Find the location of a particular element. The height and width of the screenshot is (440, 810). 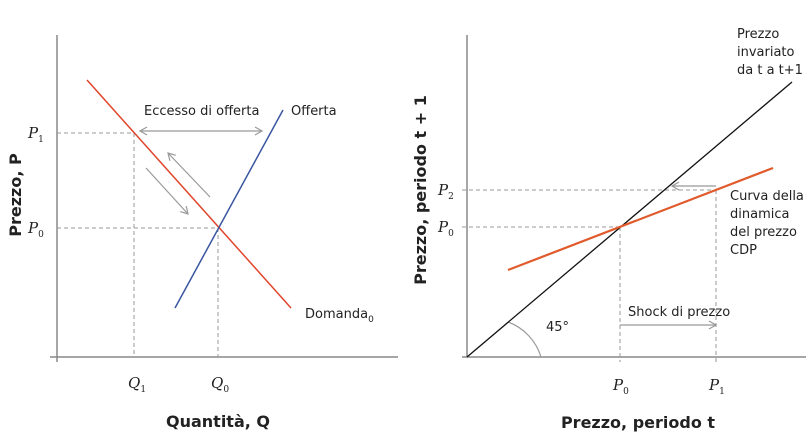

supply-label: Offerta is located at coordinates (314, 111).